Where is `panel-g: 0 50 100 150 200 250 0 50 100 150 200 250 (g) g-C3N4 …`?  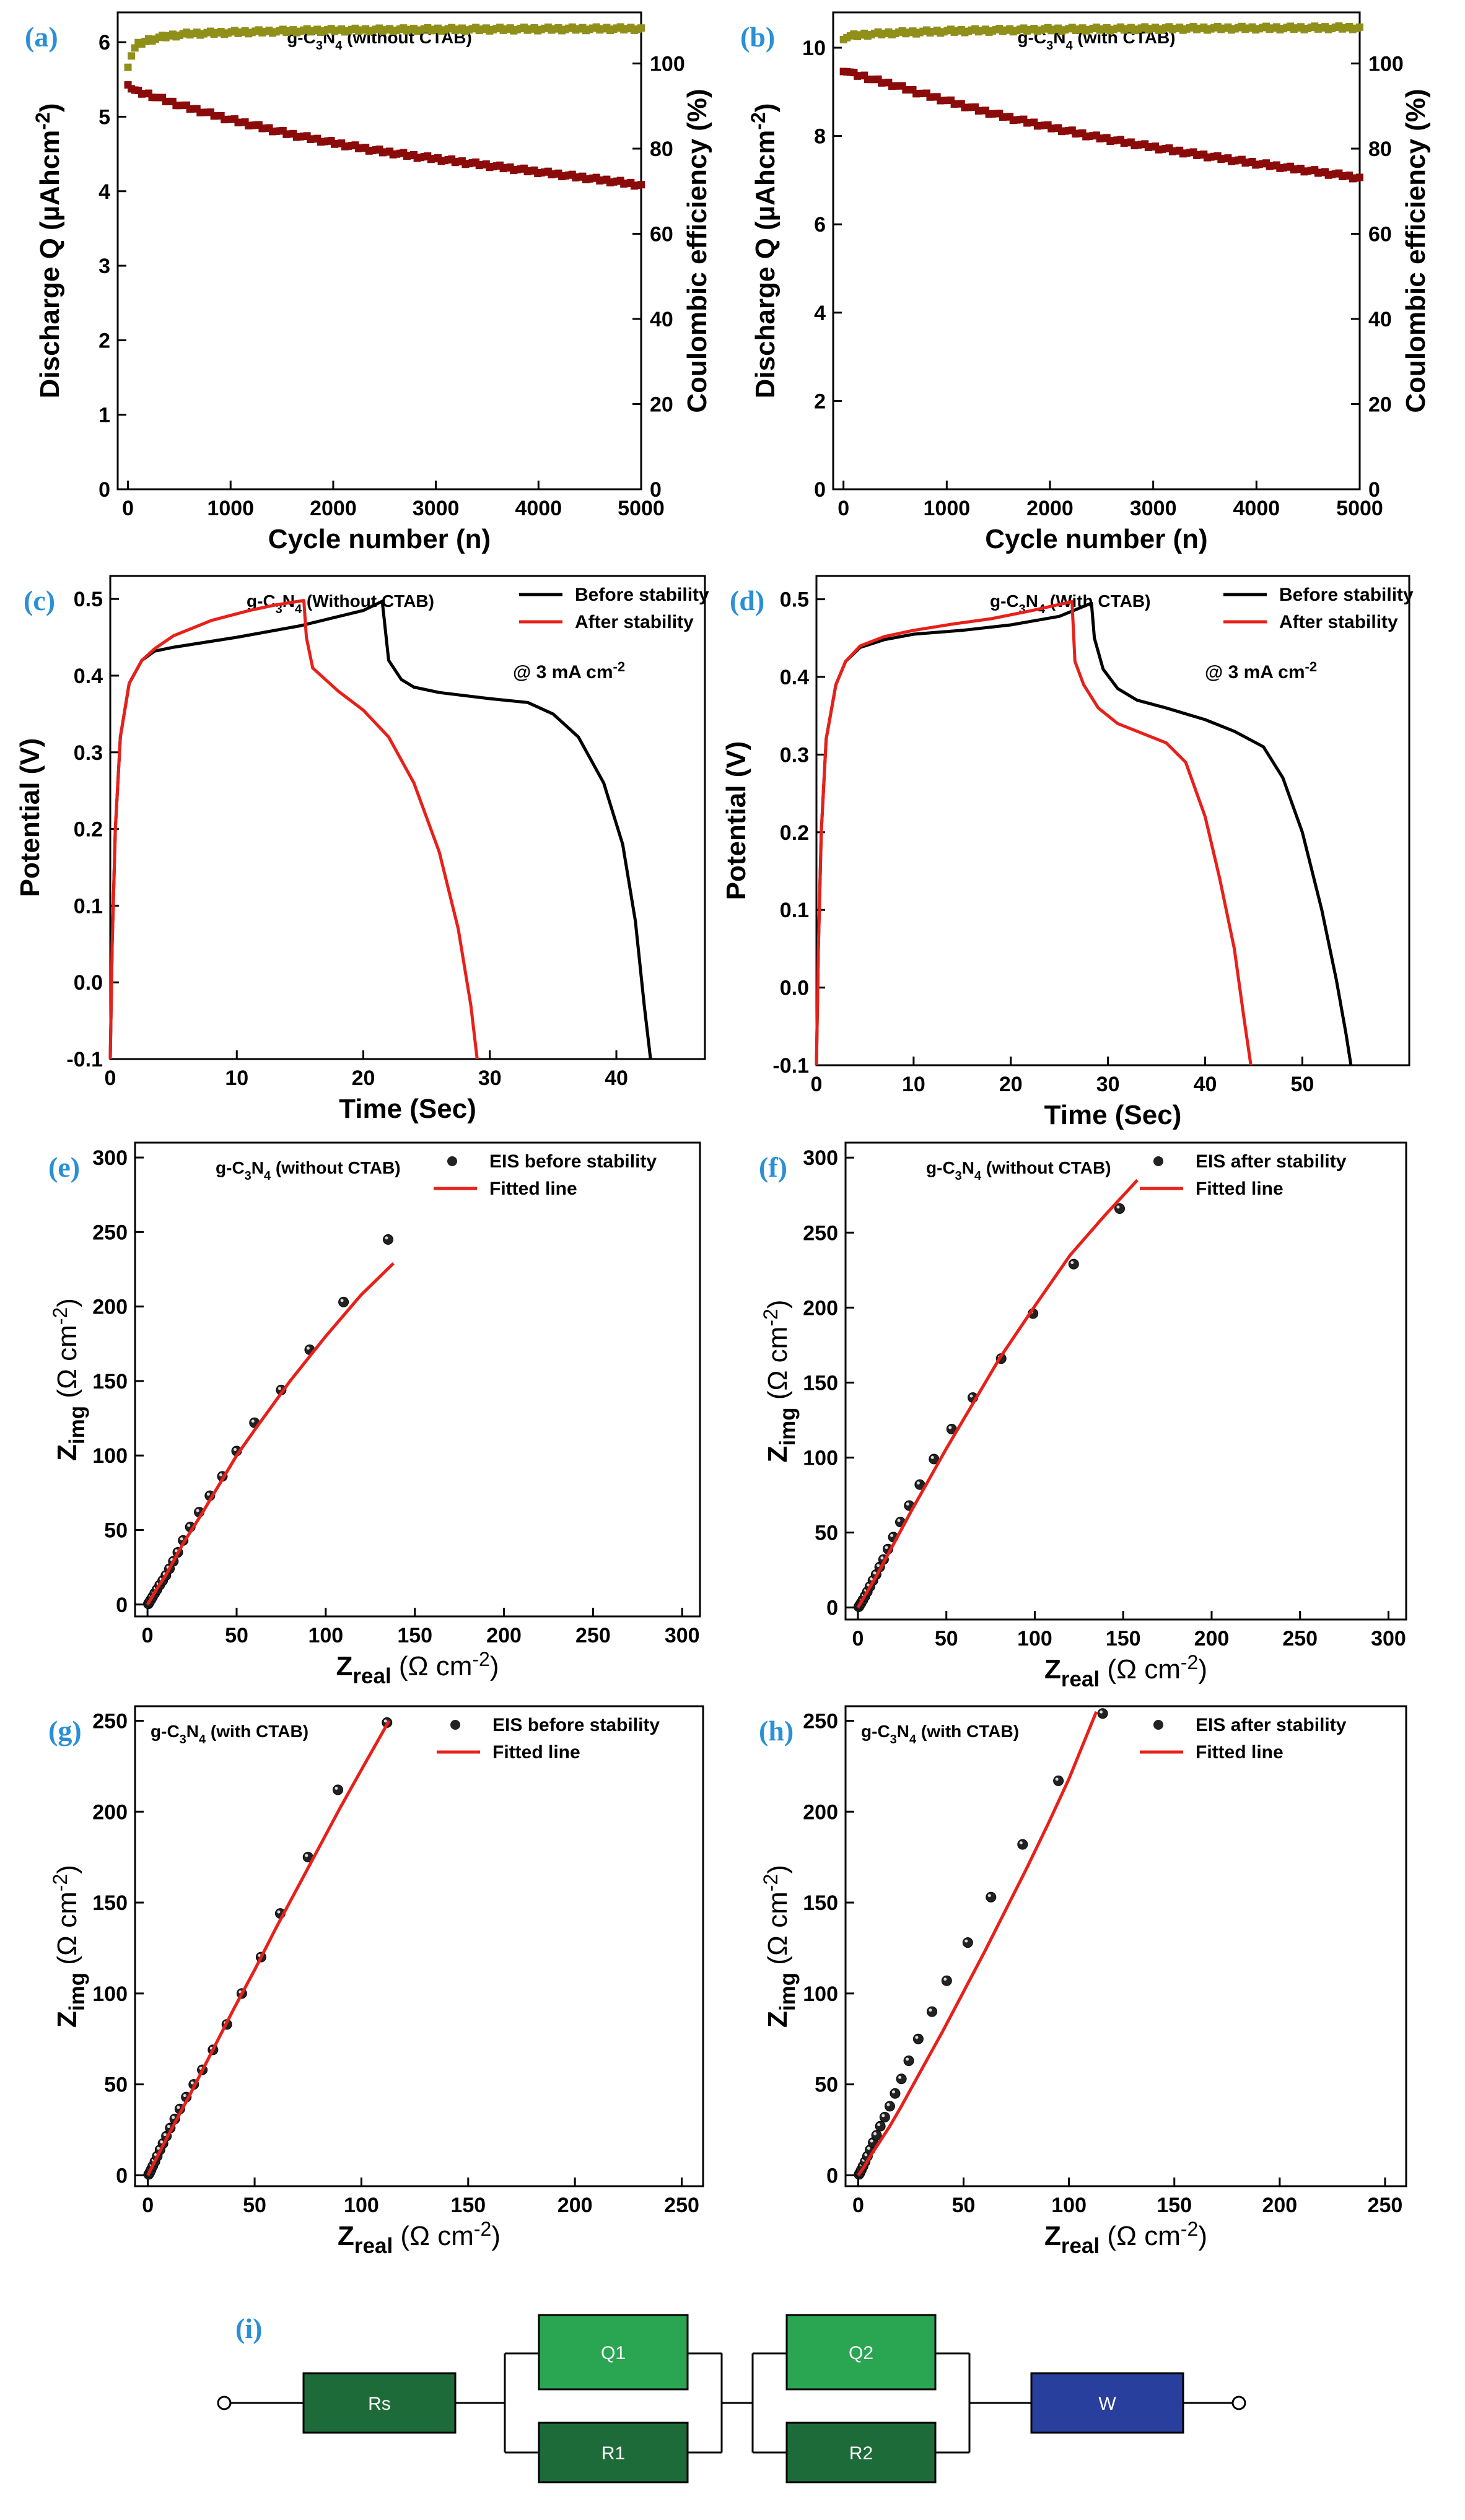
panel-g: 0 50 100 150 200 250 0 50 100 150 200 250 (g) g-C3N4 … is located at coordinates (376, 1961).